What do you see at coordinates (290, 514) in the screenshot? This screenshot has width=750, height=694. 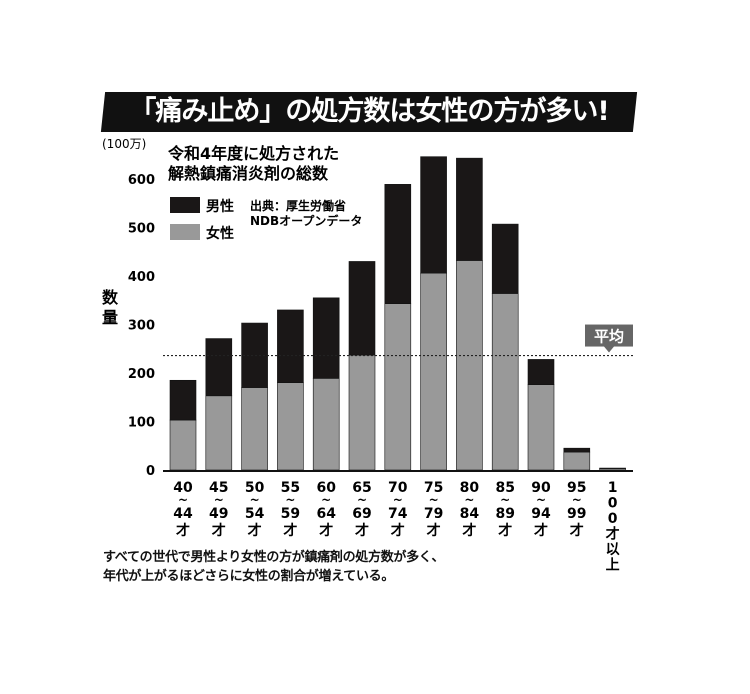 I see `x-tick-label-part: 59` at bounding box center [290, 514].